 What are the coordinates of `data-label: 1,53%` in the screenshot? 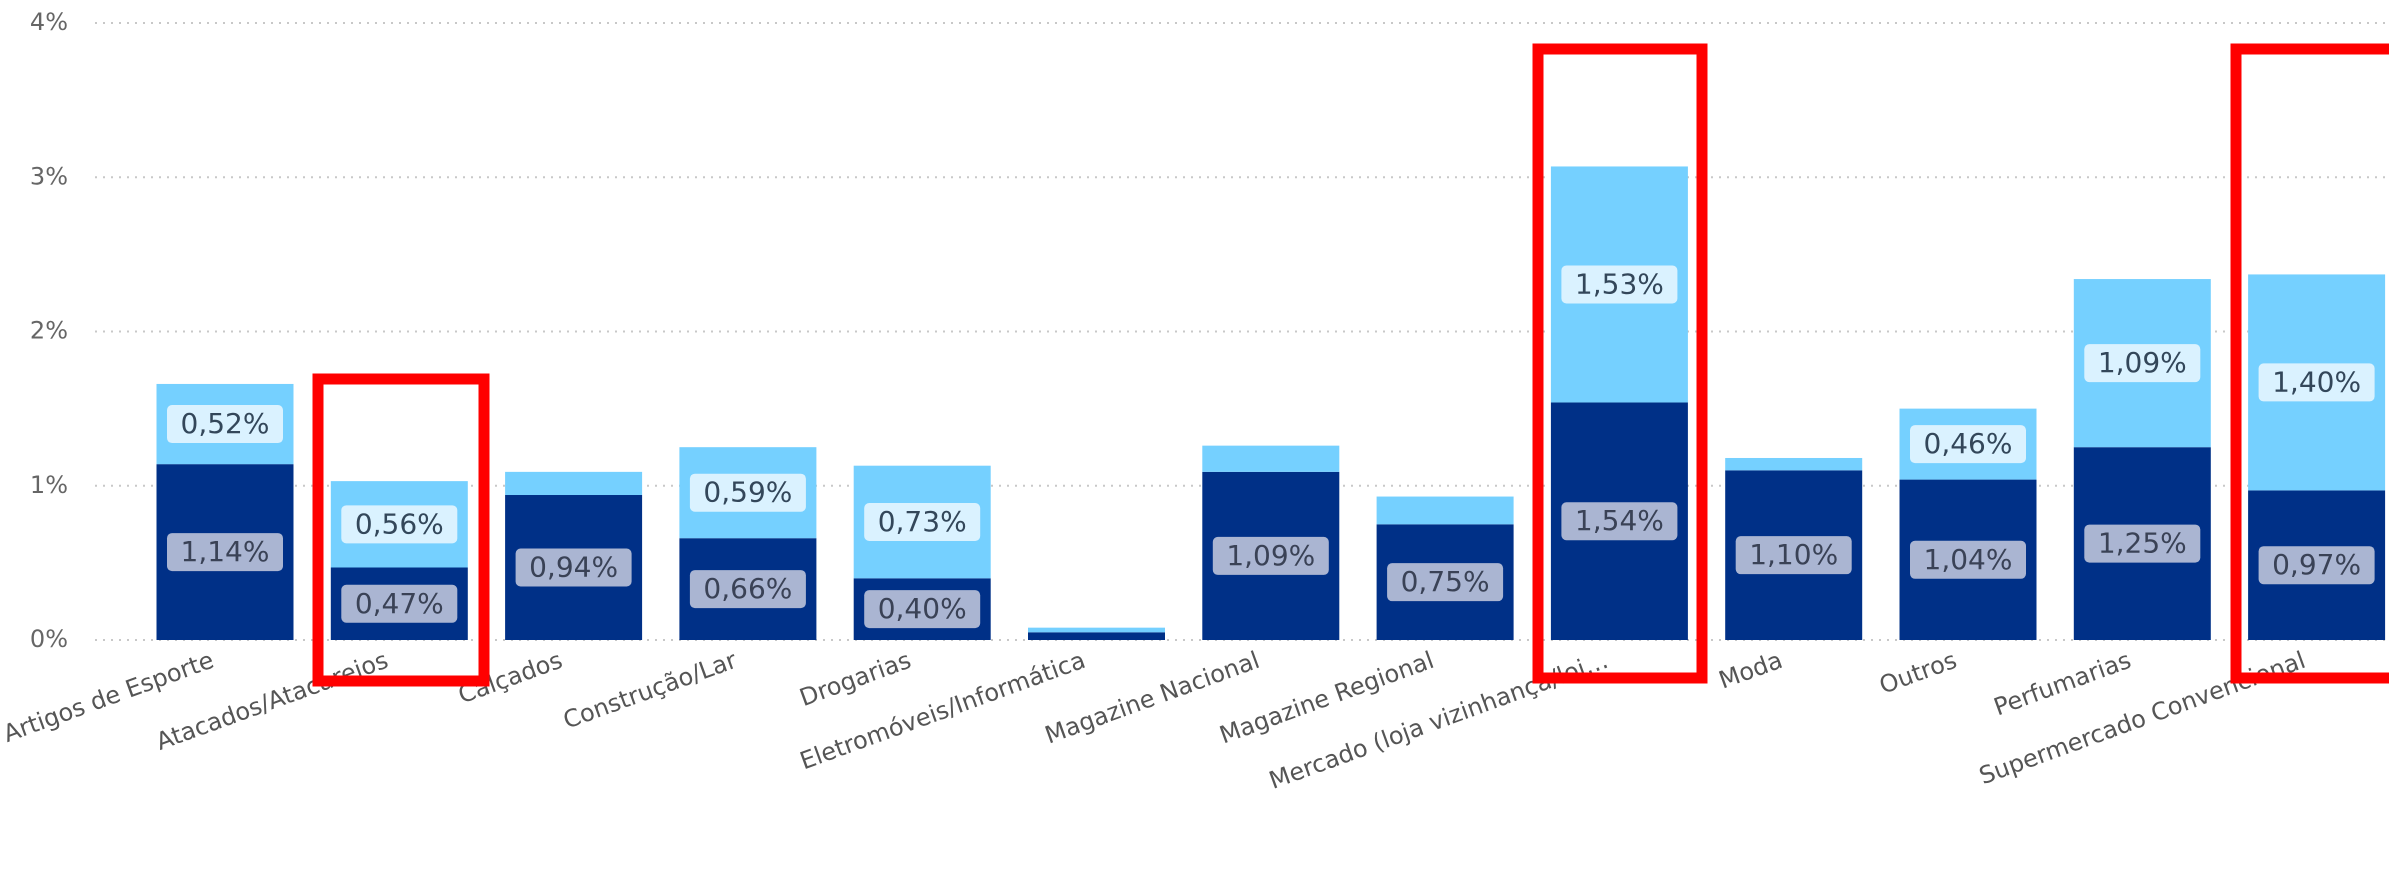 It's located at (1619, 283).